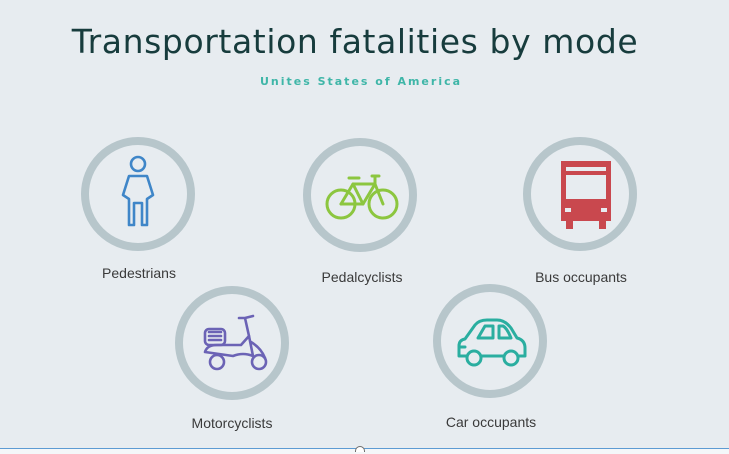 The height and width of the screenshot is (454, 729). I want to click on mode-label: Motorcyclists, so click(232, 423).